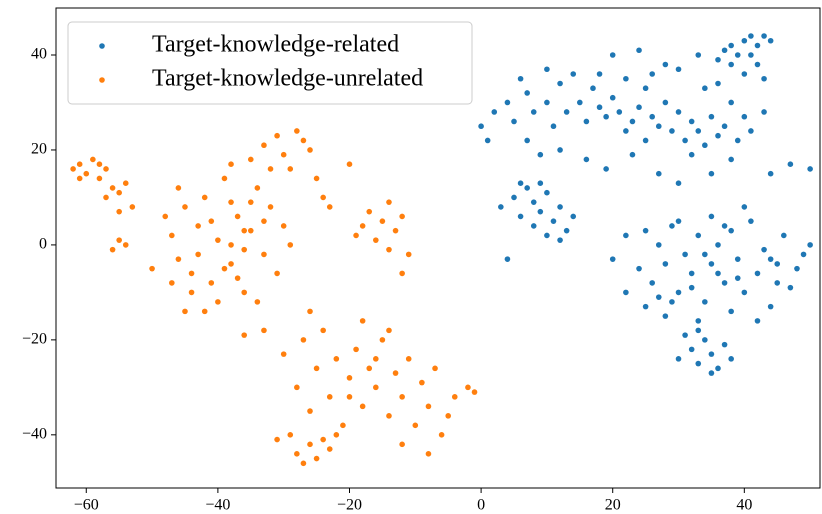 This screenshot has width=822, height=514. What do you see at coordinates (43, 244) in the screenshot?
I see `y-tick-label: 0` at bounding box center [43, 244].